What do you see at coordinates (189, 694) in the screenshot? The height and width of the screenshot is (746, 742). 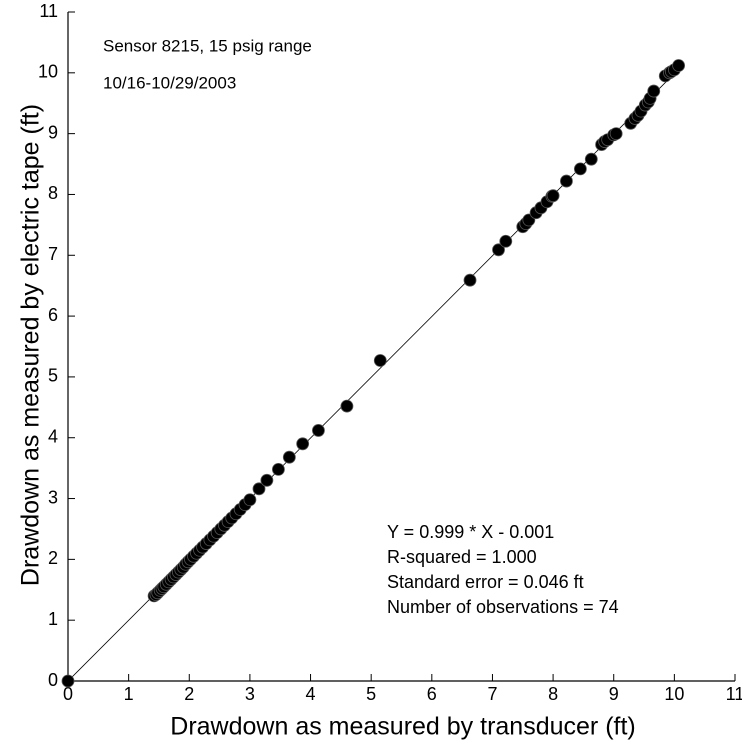 I see `x-tick-label: 2` at bounding box center [189, 694].